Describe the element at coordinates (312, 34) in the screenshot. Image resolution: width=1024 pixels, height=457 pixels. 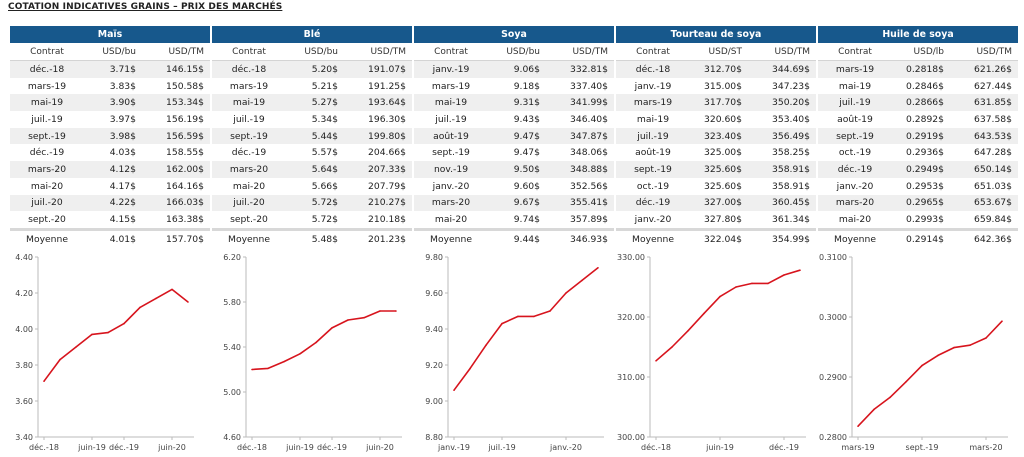
I see `table-title: Blé` at that location.